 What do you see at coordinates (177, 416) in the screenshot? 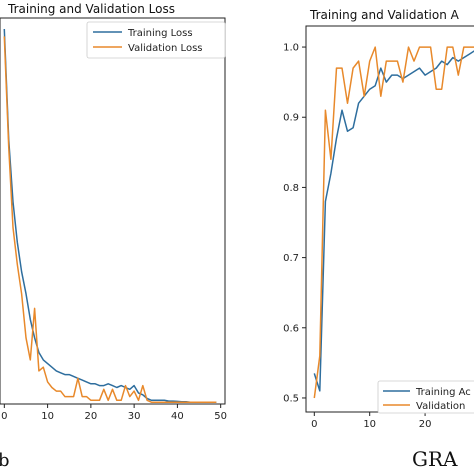
I see `loss-x-tick-label: 40` at bounding box center [177, 416].